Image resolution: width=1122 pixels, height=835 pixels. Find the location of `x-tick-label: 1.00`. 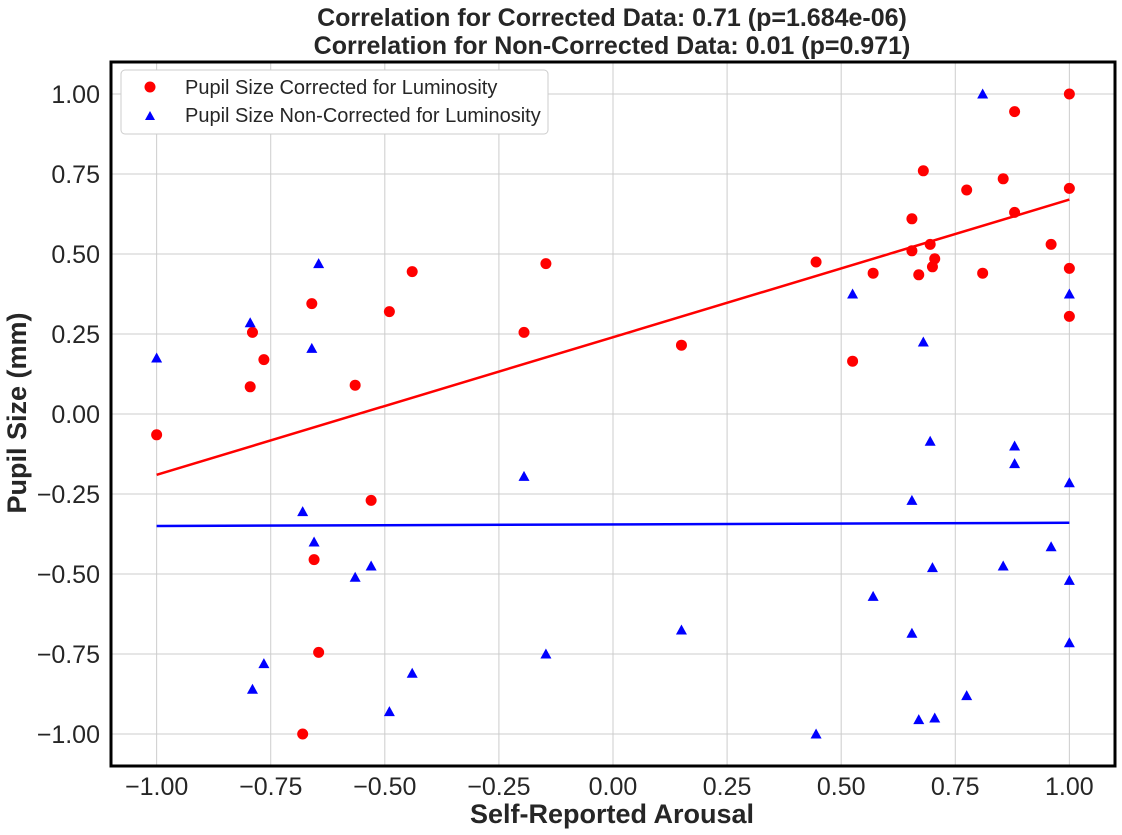

x-tick-label: 1.00 is located at coordinates (1069, 787).